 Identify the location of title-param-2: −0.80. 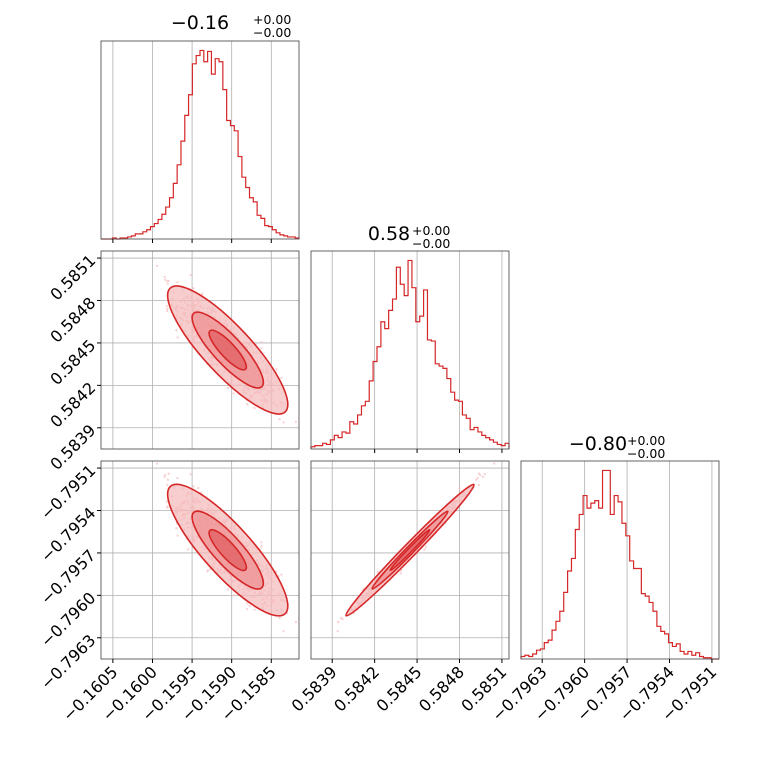
(598, 444).